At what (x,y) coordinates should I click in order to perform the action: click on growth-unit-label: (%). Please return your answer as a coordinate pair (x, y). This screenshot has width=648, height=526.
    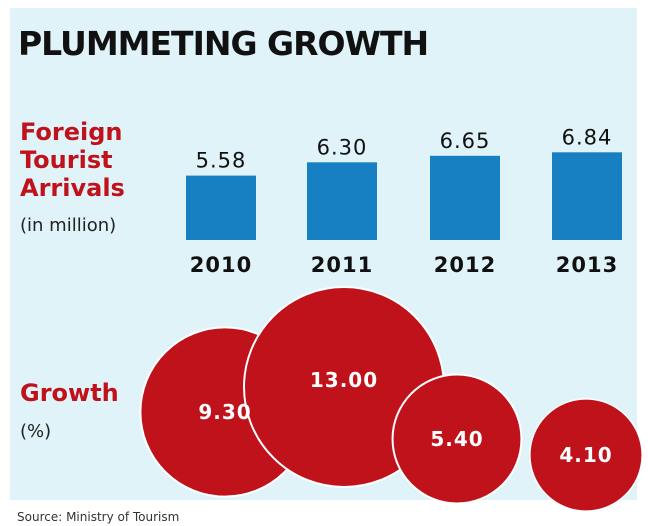
    Looking at the image, I should click on (35, 431).